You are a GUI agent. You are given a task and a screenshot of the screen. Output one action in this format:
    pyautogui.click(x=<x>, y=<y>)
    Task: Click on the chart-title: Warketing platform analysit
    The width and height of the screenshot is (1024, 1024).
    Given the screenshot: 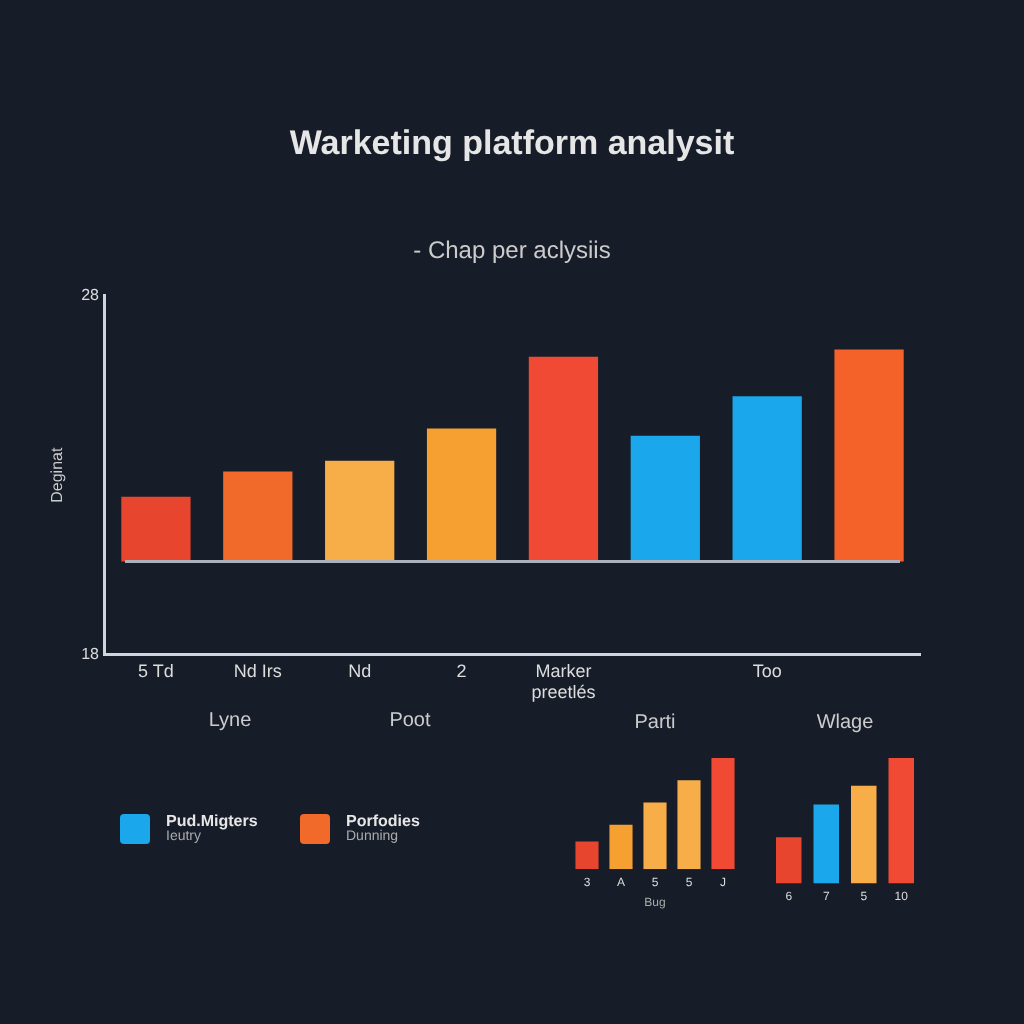 What is the action you would take?
    pyautogui.click(x=512, y=144)
    